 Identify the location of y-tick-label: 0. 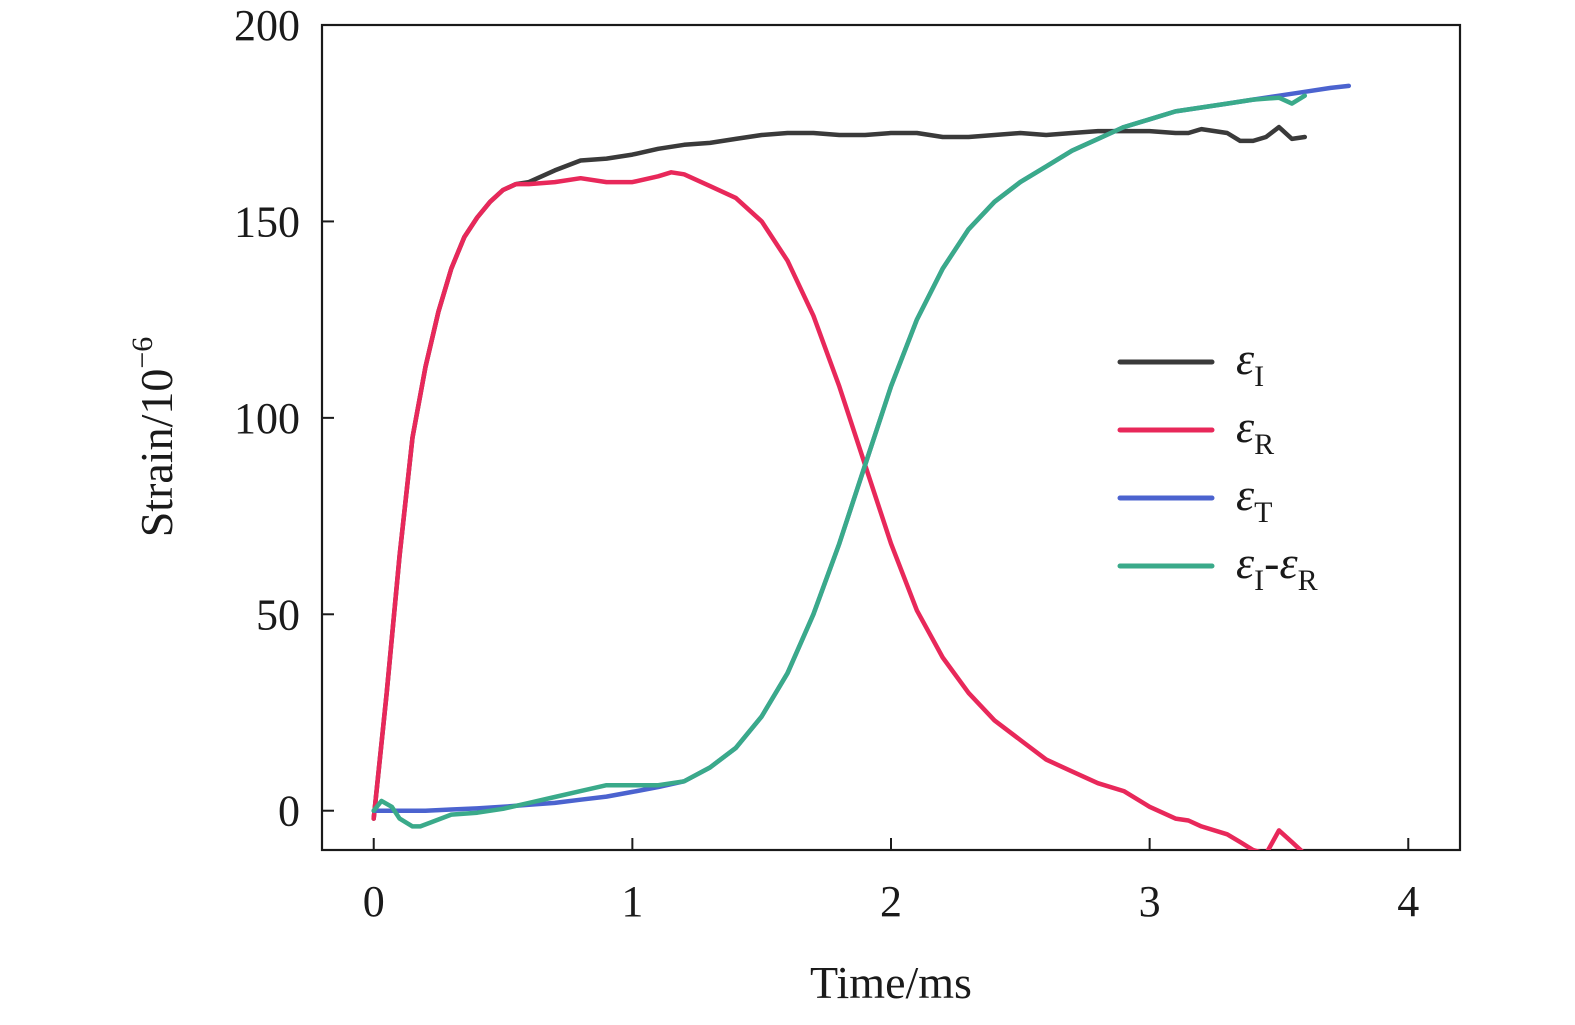
(289, 811).